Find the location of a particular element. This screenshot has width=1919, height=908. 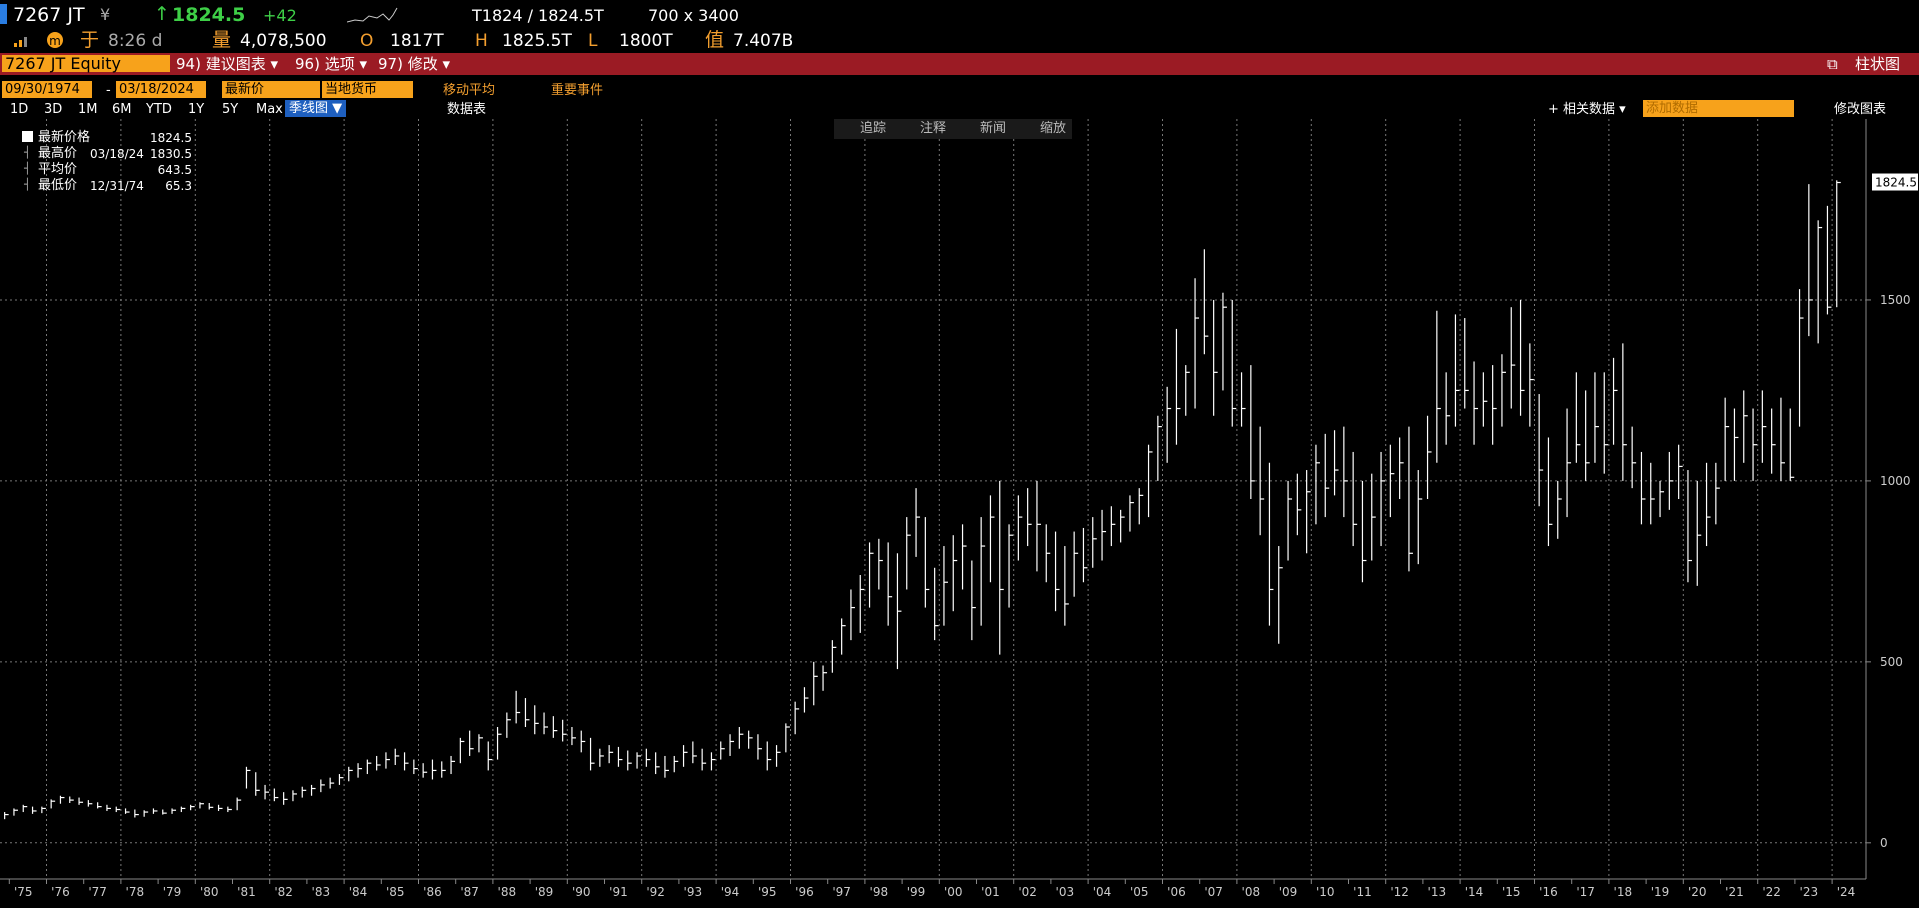

x-tick-label: '09 is located at coordinates (1288, 892).